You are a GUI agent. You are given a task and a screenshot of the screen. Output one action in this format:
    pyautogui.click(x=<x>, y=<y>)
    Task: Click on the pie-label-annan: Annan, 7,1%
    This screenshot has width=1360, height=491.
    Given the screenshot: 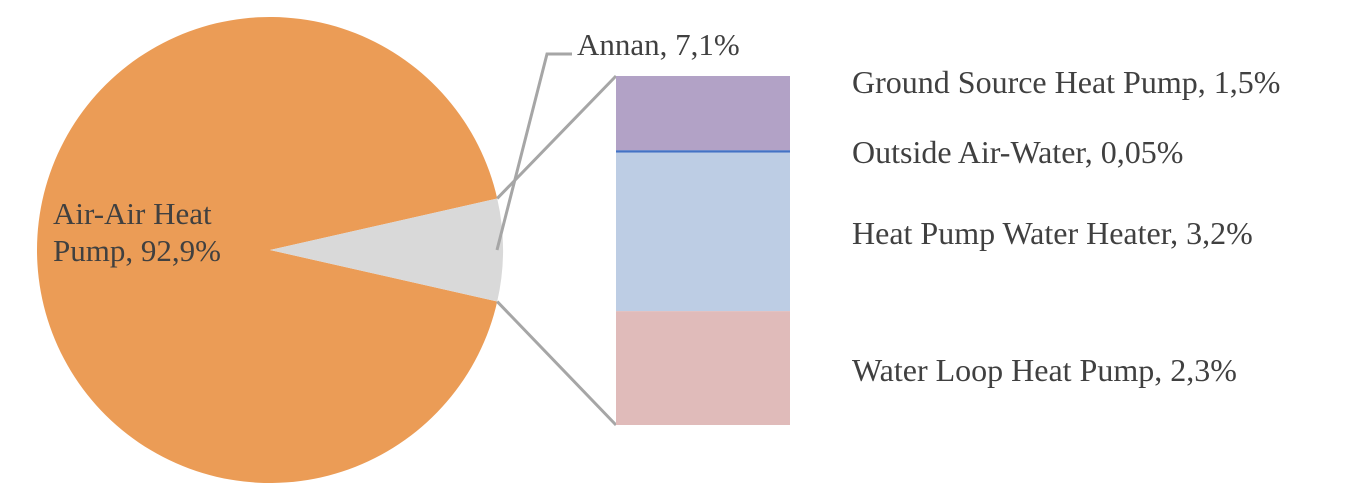 What is the action you would take?
    pyautogui.click(x=658, y=44)
    